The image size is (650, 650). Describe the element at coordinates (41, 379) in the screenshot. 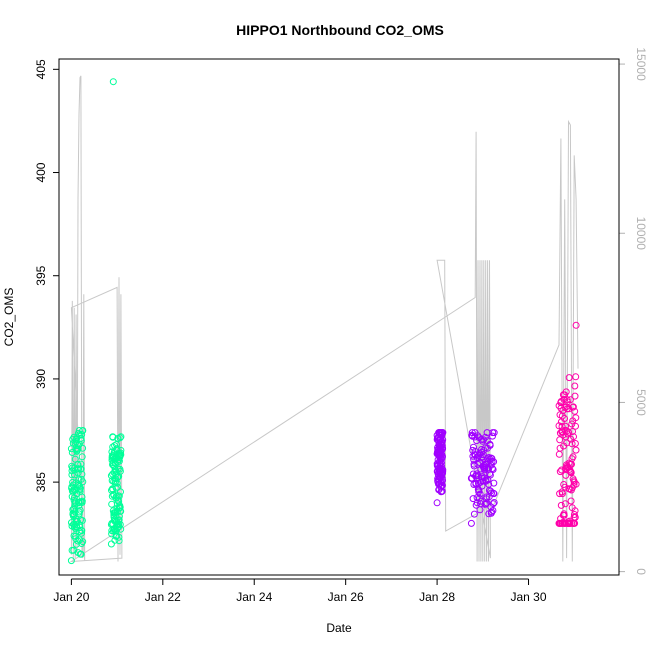

I see `y-tick-label: 390` at that location.